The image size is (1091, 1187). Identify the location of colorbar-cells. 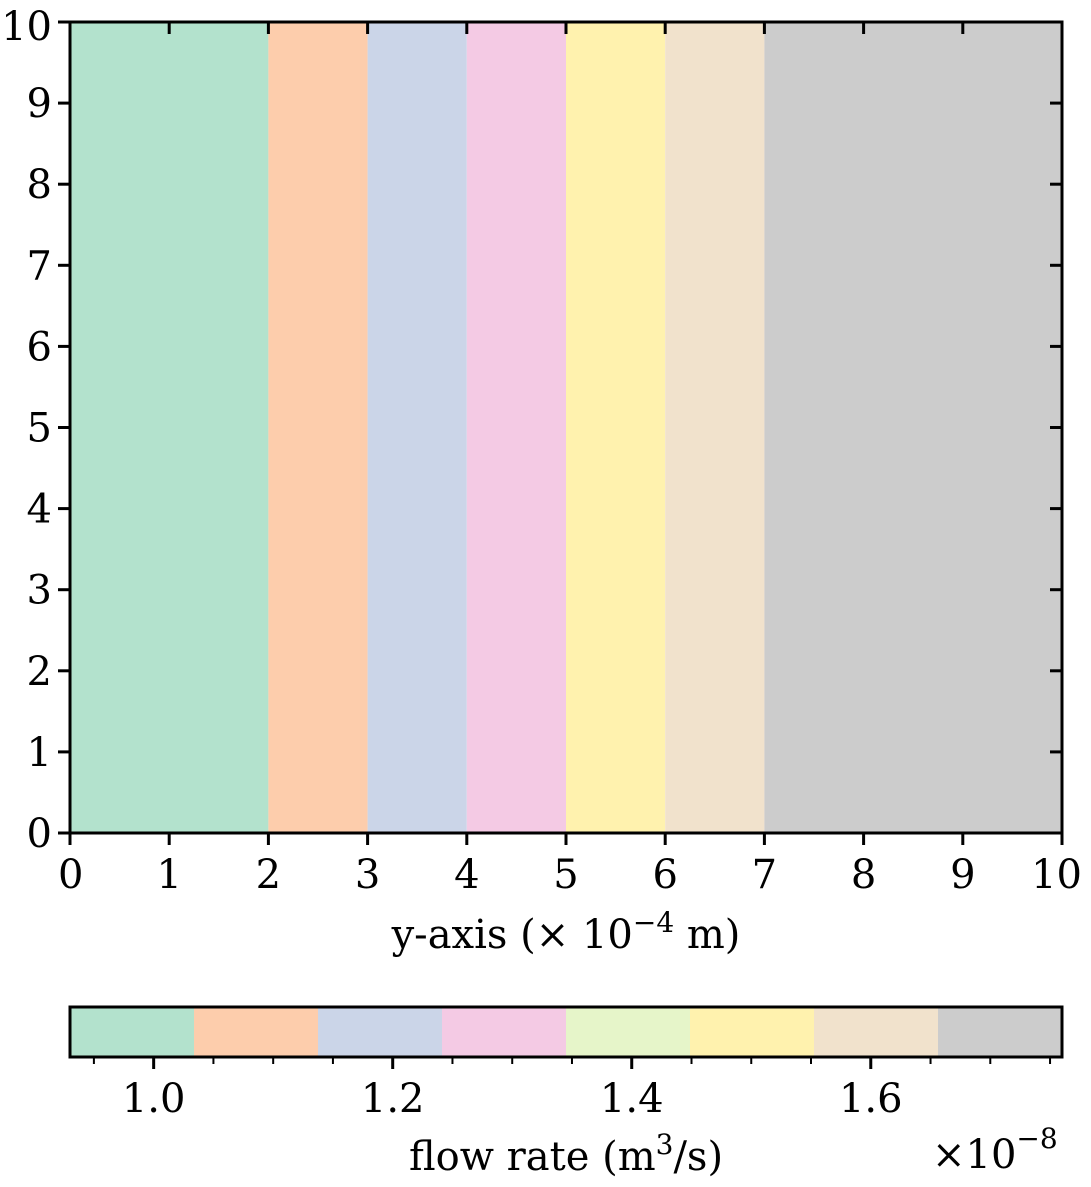
(566, 1032).